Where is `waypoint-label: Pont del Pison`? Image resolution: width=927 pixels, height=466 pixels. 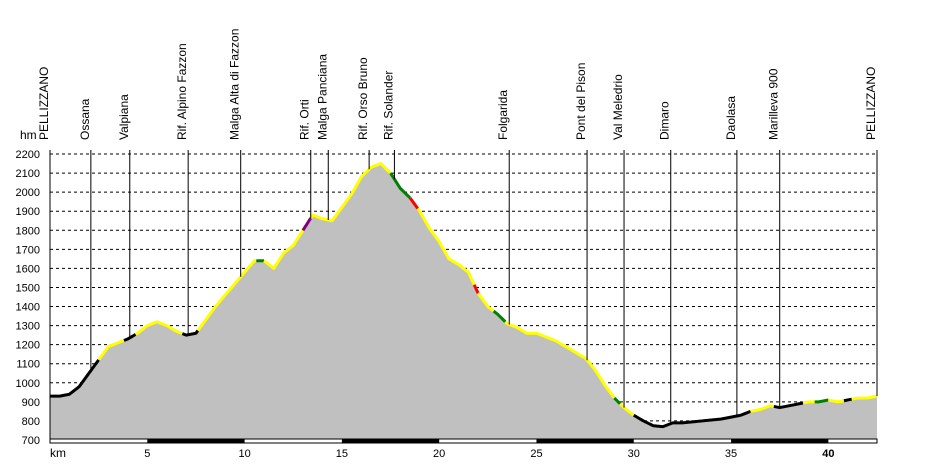 waypoint-label: Pont del Pison is located at coordinates (581, 101).